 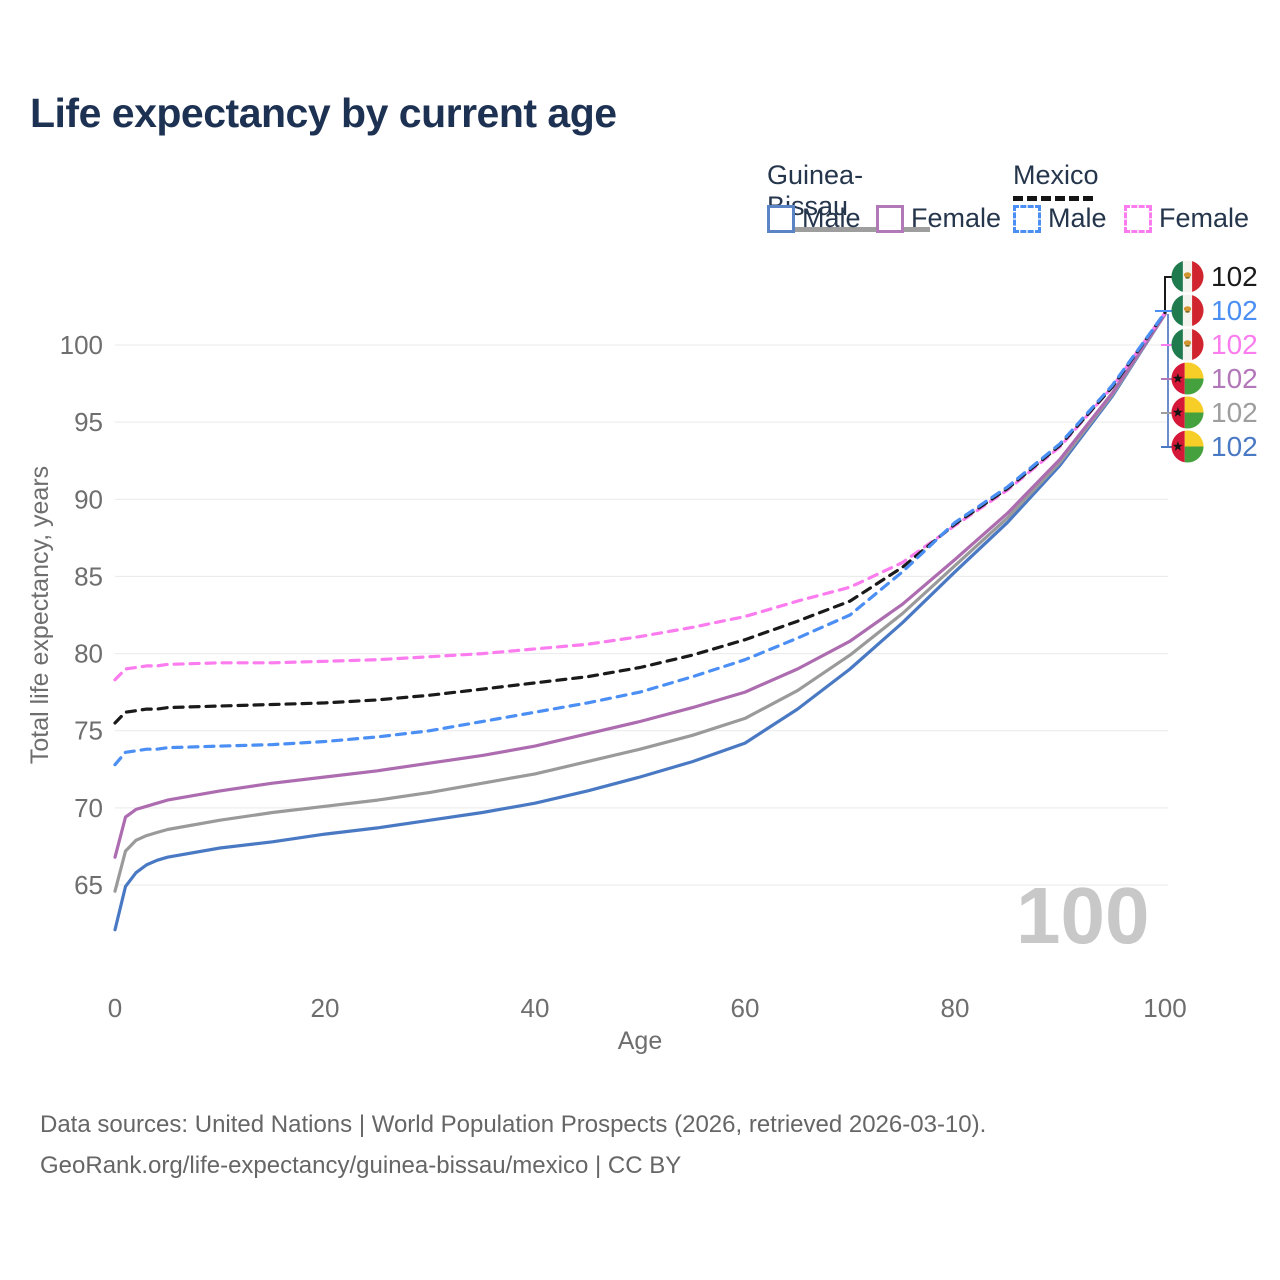 What do you see at coordinates (88, 808) in the screenshot?
I see `y-tick-70: 70` at bounding box center [88, 808].